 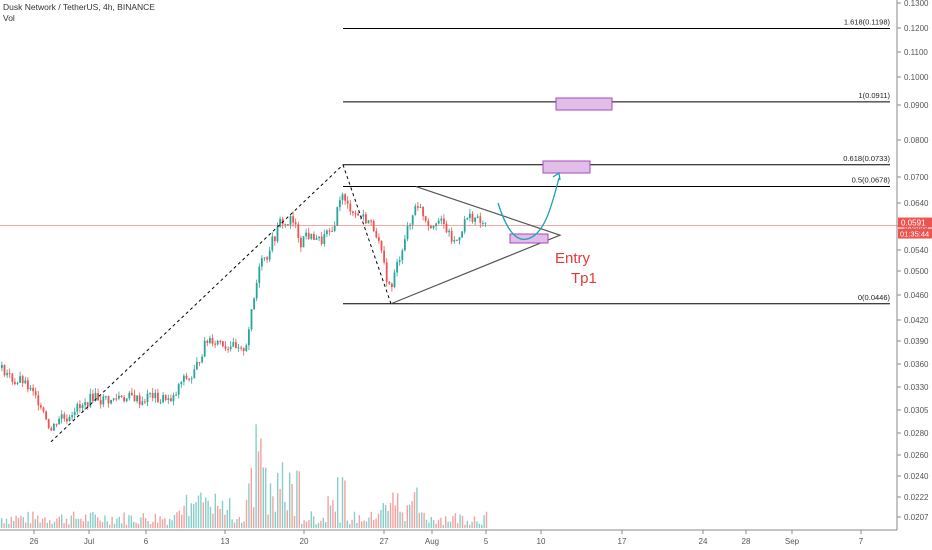 I want to click on price-tags: 0.0591 01:35:44, so click(x=915, y=228).